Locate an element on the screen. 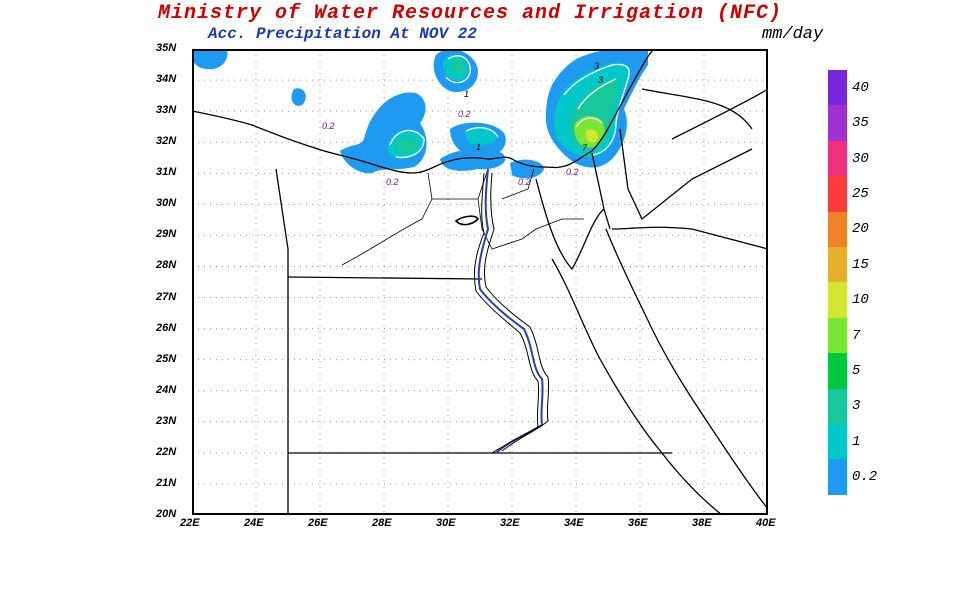 Image resolution: width=960 pixels, height=600 pixels. coastline is located at coordinates (423, 111).